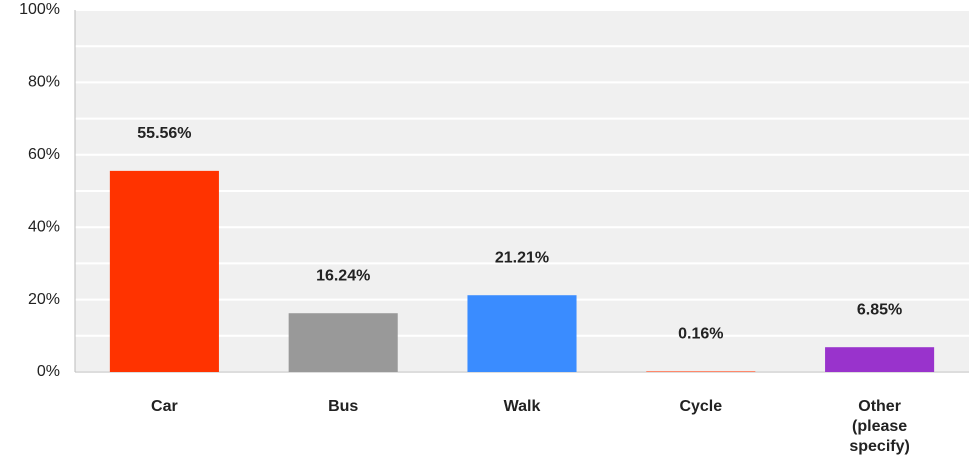 This screenshot has height=468, width=969. Describe the element at coordinates (879, 426) in the screenshot. I see `x-tick-label: Other (please specify)` at that location.